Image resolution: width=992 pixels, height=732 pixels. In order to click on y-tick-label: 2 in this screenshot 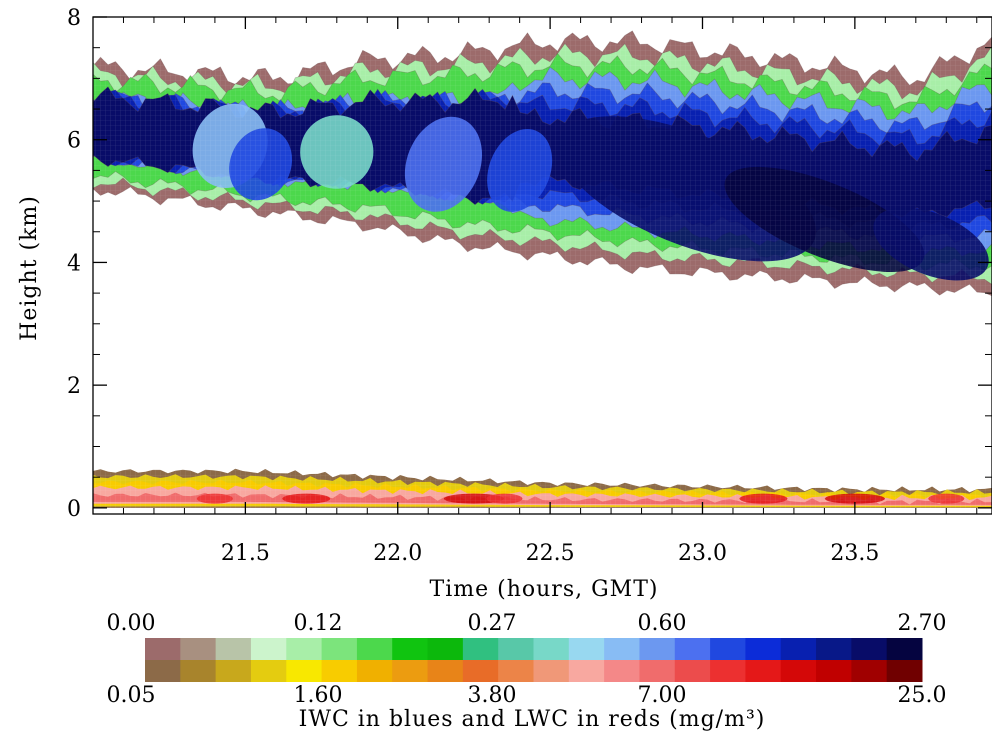, I will do `click(74, 386)`.